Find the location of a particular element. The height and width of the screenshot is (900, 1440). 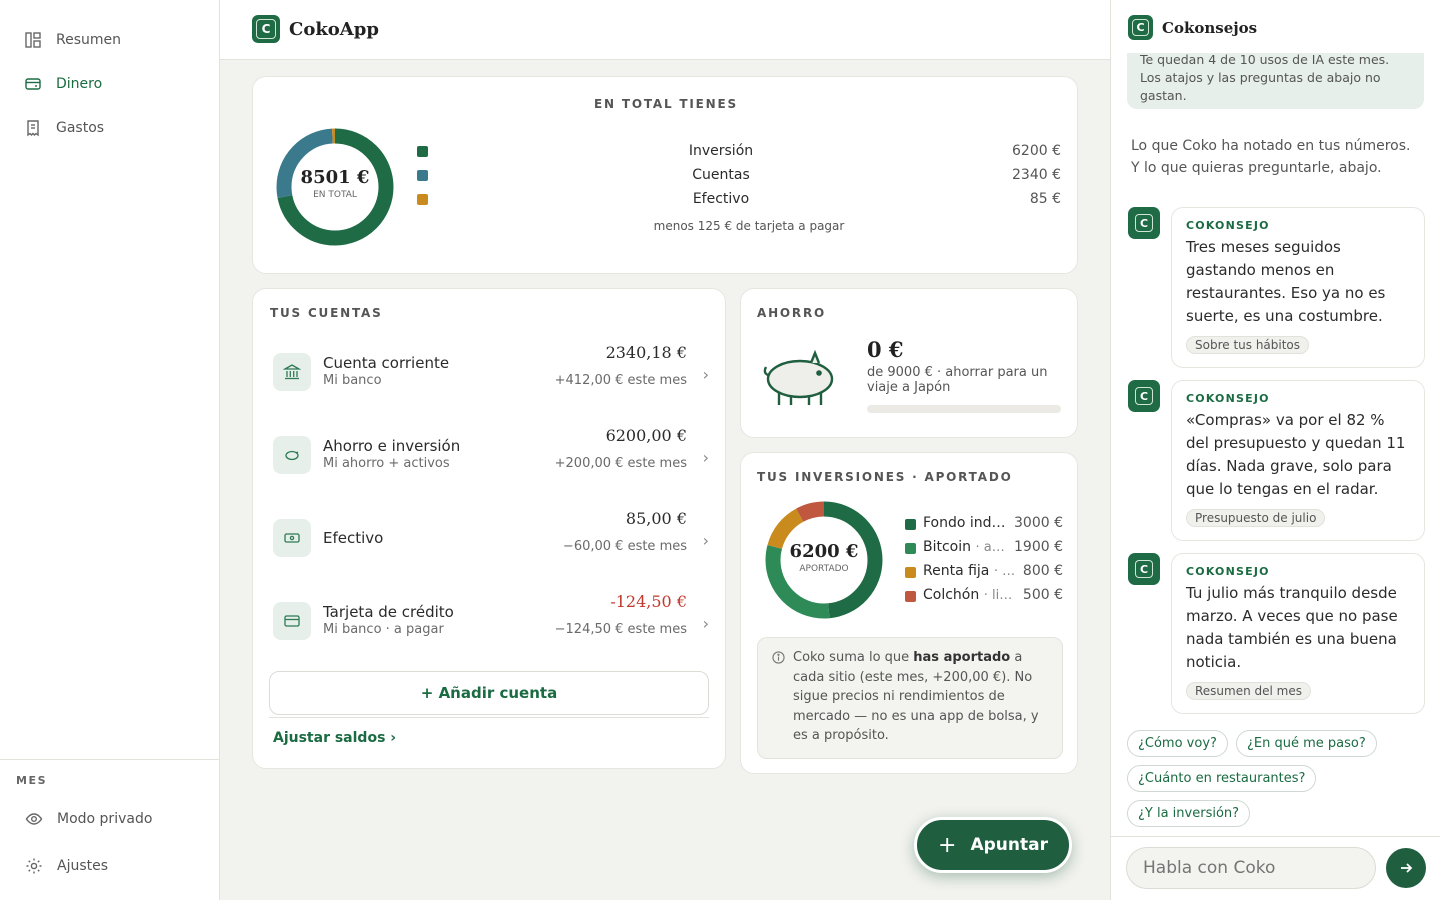

total-donut-chart is located at coordinates (335, 187).